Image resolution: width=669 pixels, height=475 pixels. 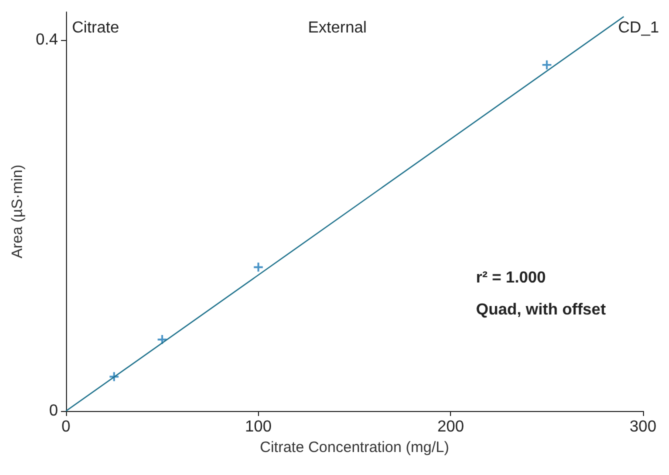 I want to click on x-tick-label: 300, so click(x=643, y=427).